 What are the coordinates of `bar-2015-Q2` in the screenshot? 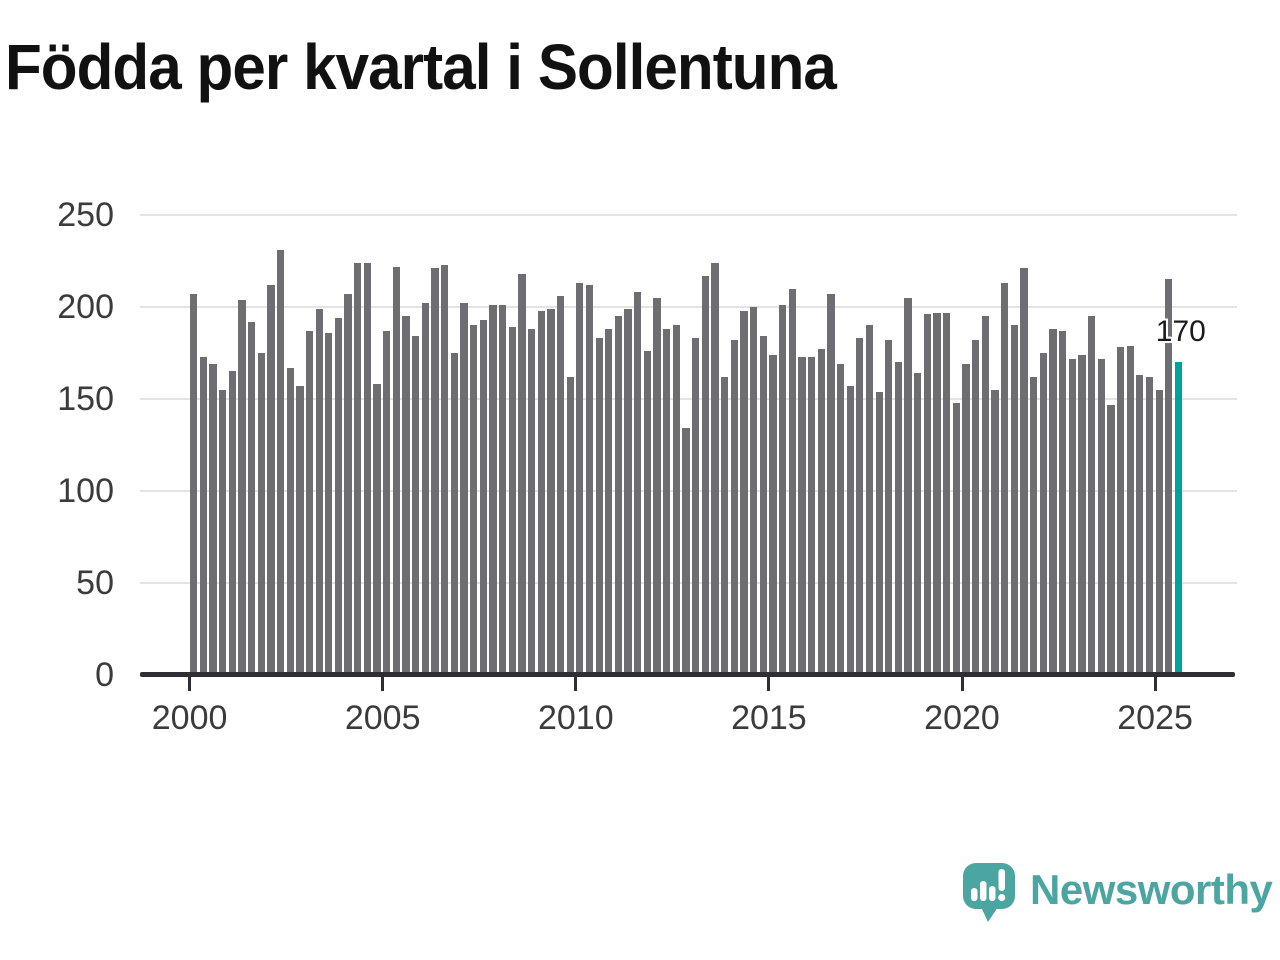 It's located at (782, 490).